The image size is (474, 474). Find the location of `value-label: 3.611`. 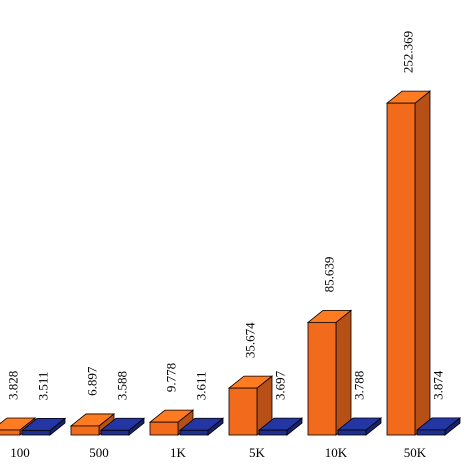

value-label: 3.611 is located at coordinates (201, 385).